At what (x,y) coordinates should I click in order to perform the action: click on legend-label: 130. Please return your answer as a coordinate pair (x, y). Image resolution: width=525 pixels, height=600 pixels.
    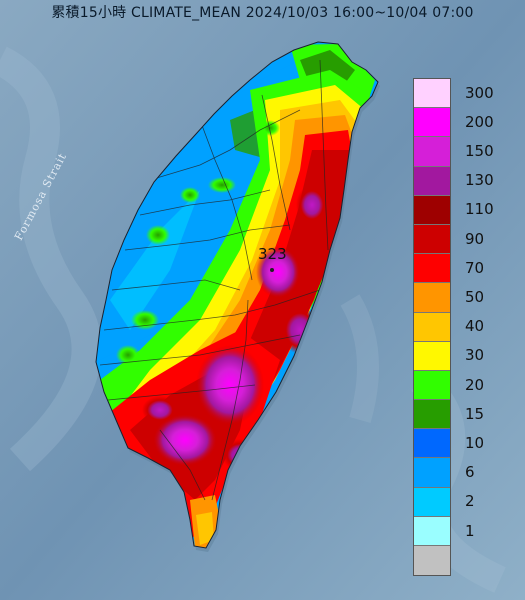
    Looking at the image, I should click on (479, 180).